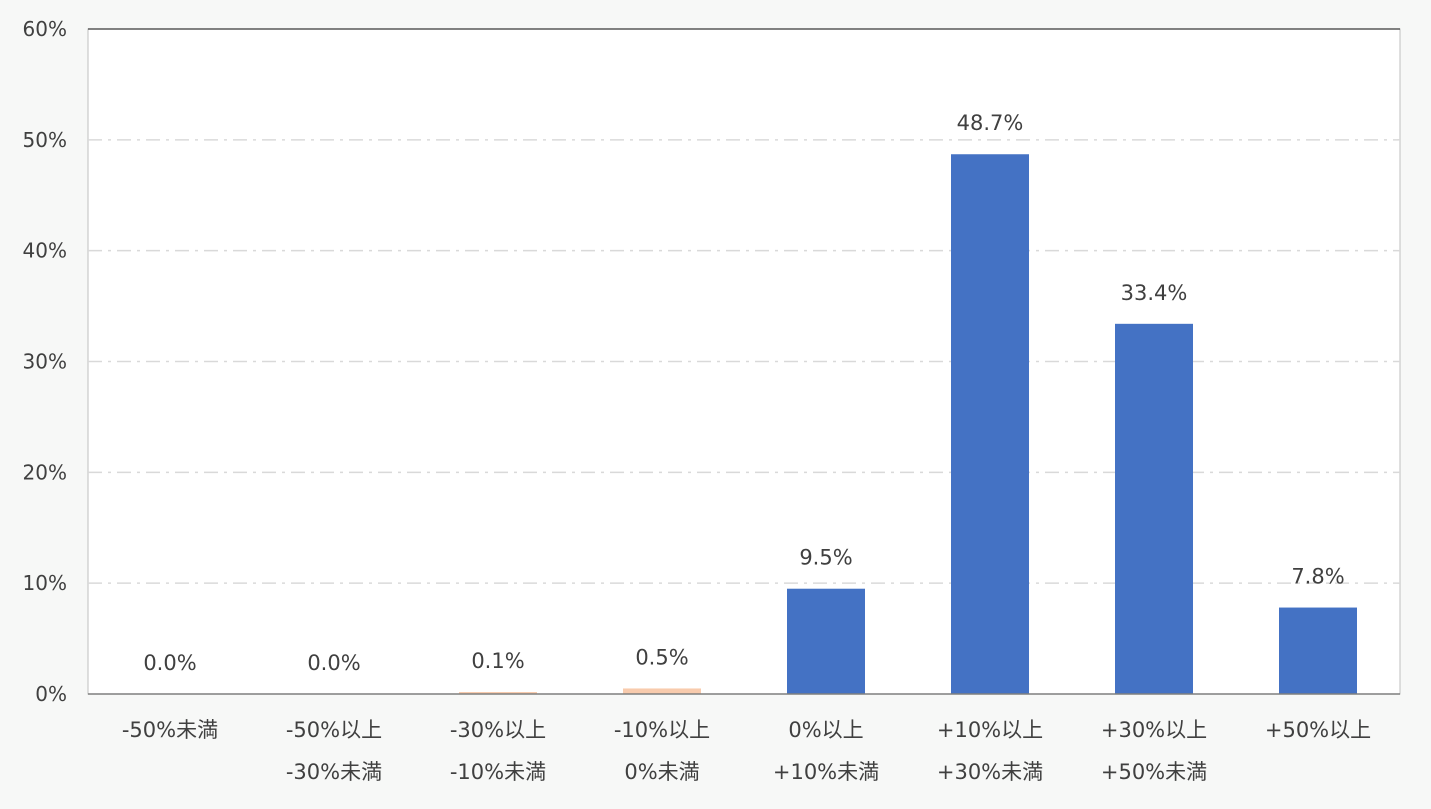  Describe the element at coordinates (334, 730) in the screenshot. I see `x-tick-label: -50%以上` at that location.